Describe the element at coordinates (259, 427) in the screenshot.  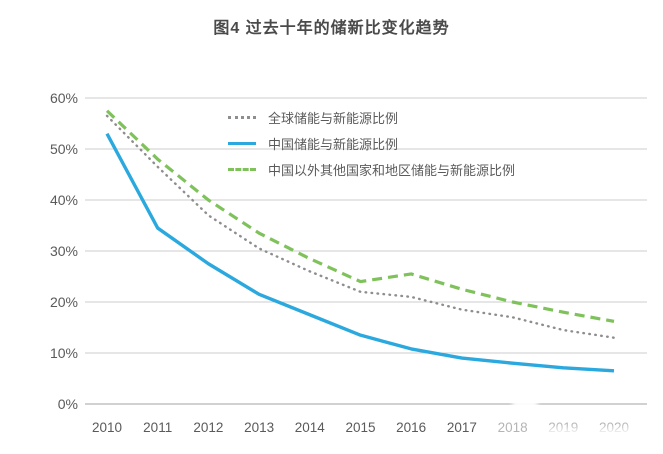
I see `x-tick-label: 2013` at that location.